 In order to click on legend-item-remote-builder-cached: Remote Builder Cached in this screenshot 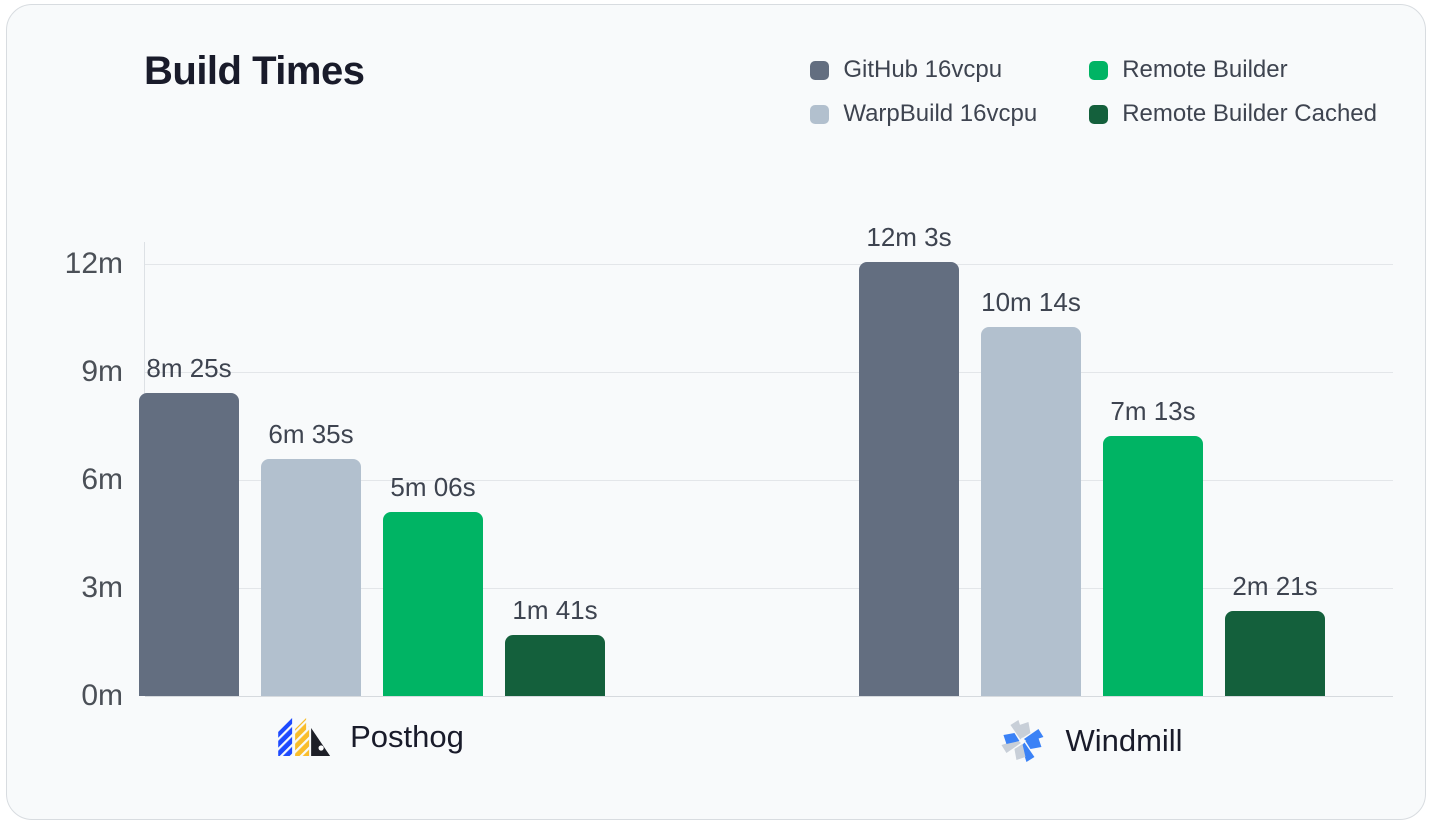, I will do `click(1233, 114)`.